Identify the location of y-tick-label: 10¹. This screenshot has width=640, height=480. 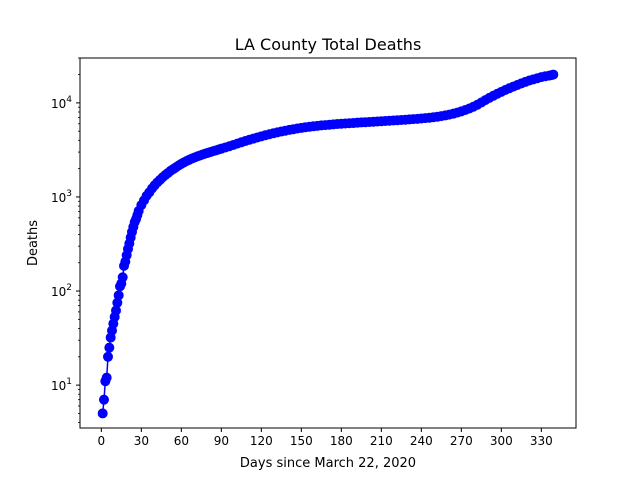
(61, 385).